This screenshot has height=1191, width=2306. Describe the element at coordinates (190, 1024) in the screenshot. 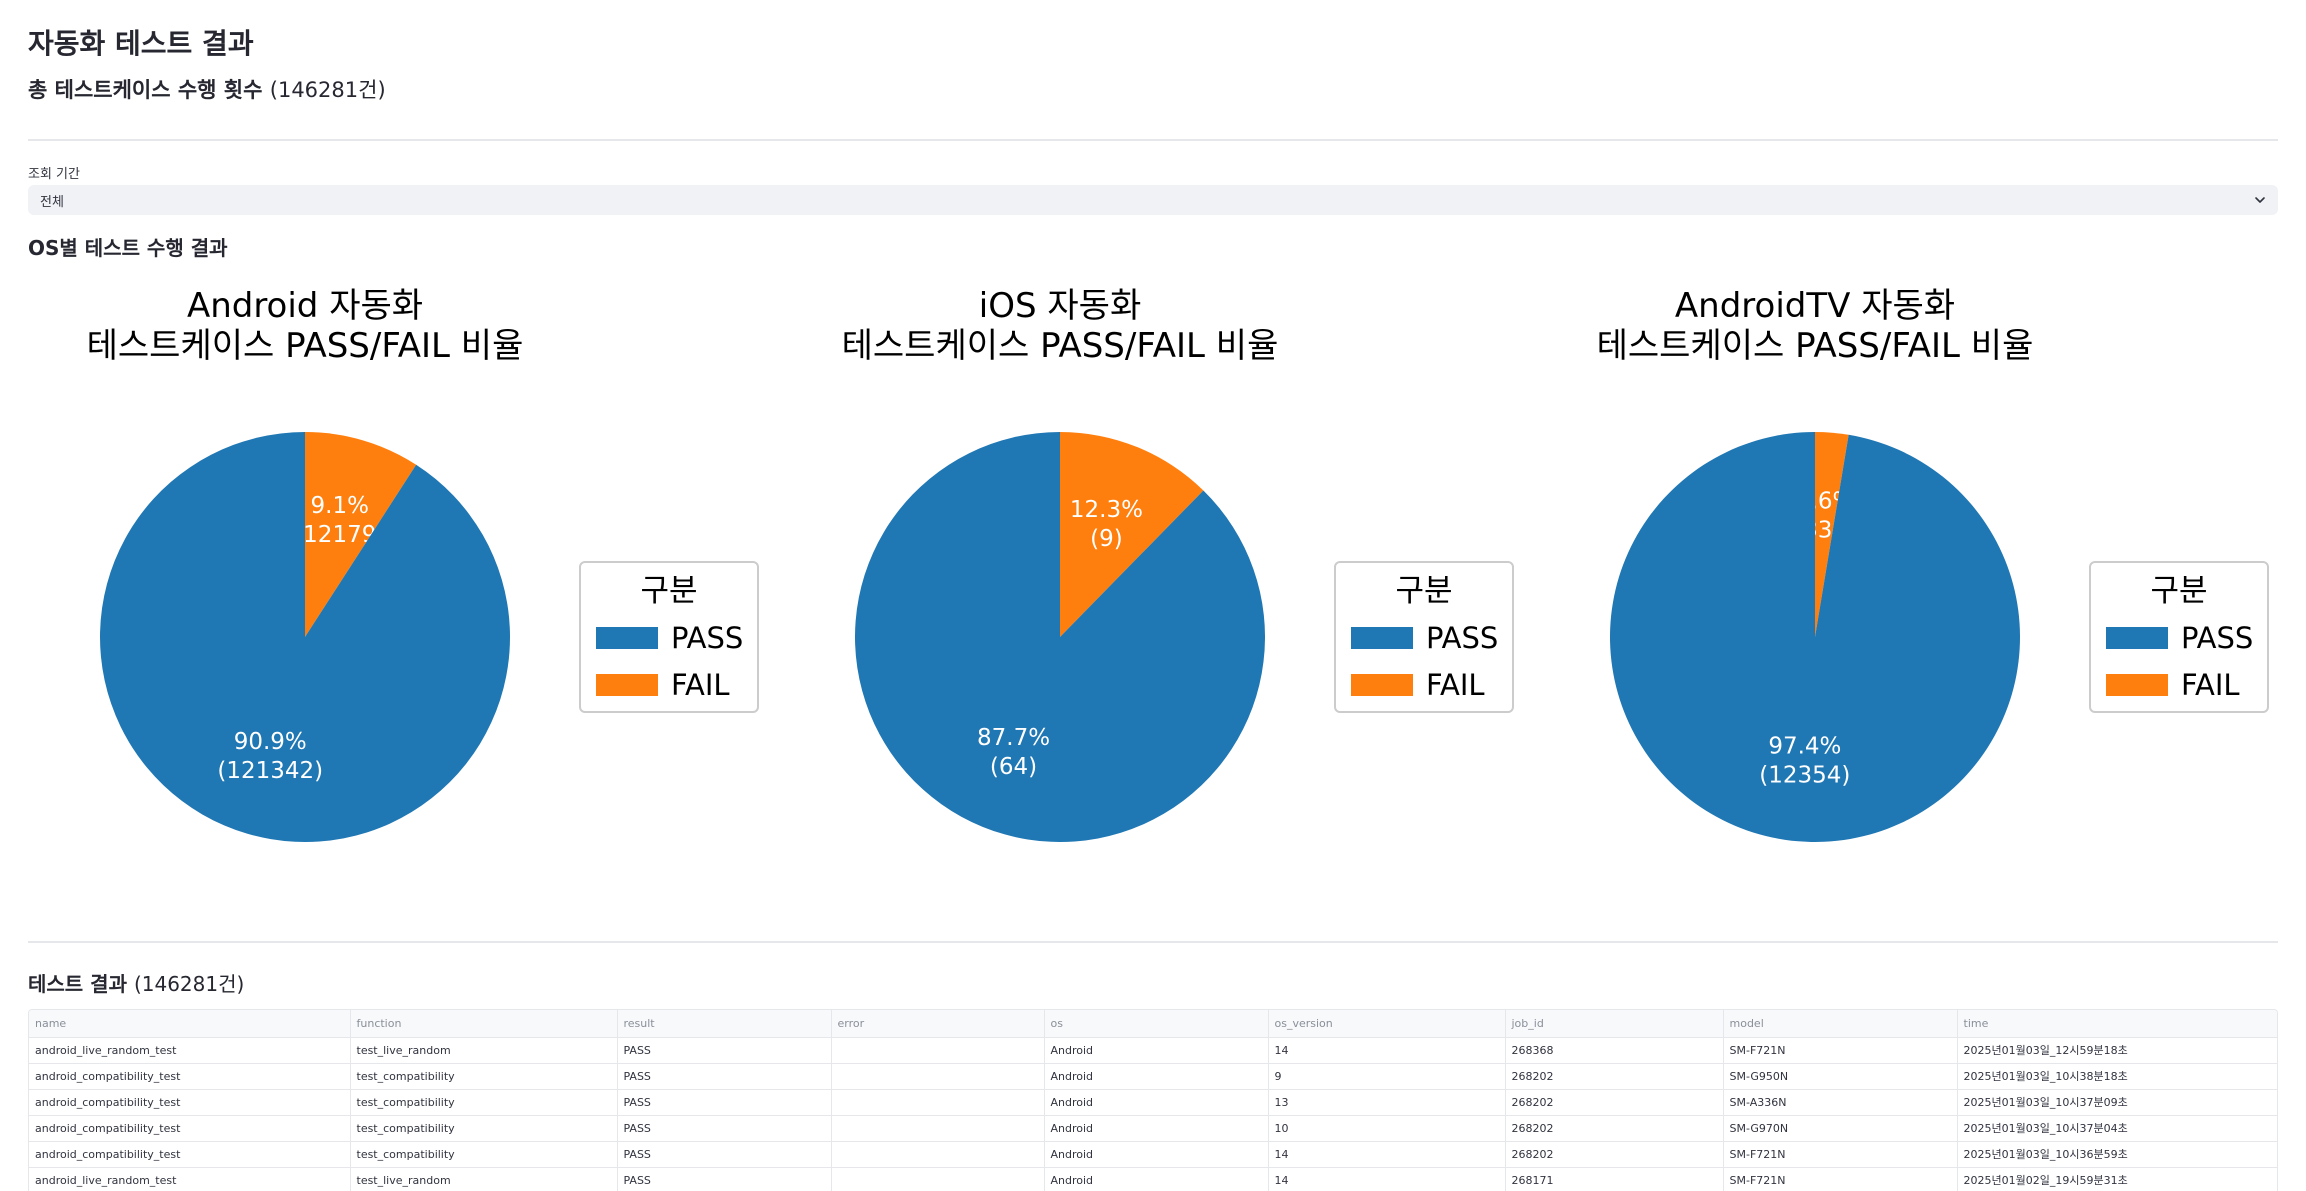

I see `column-header-name: name` at that location.